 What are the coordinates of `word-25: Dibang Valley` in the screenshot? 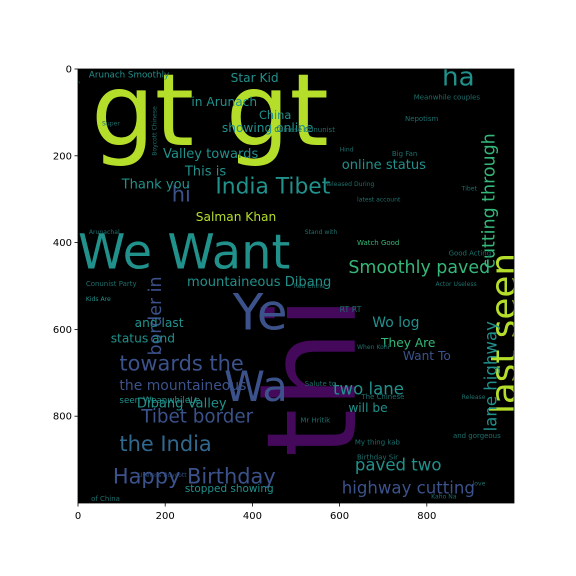 It's located at (182, 404).